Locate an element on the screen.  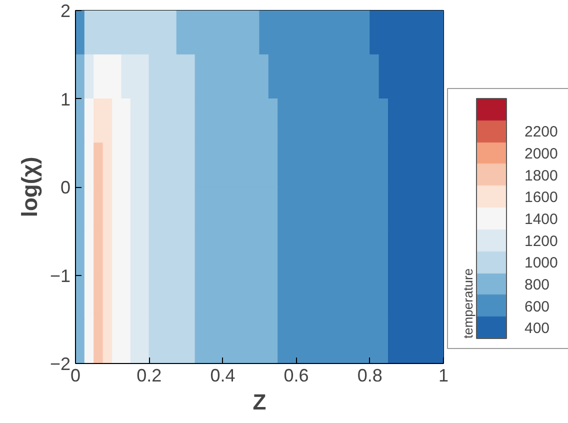
x-axis-title: Z is located at coordinates (259, 402).